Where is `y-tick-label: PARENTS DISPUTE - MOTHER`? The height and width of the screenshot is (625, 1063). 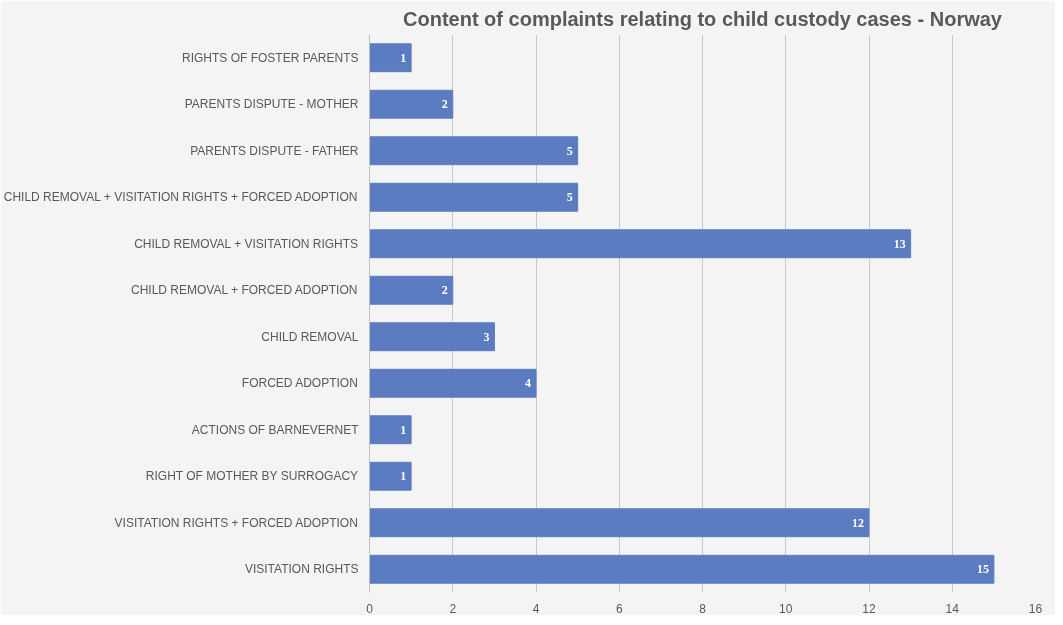
y-tick-label: PARENTS DISPUTE - MOTHER is located at coordinates (271, 104).